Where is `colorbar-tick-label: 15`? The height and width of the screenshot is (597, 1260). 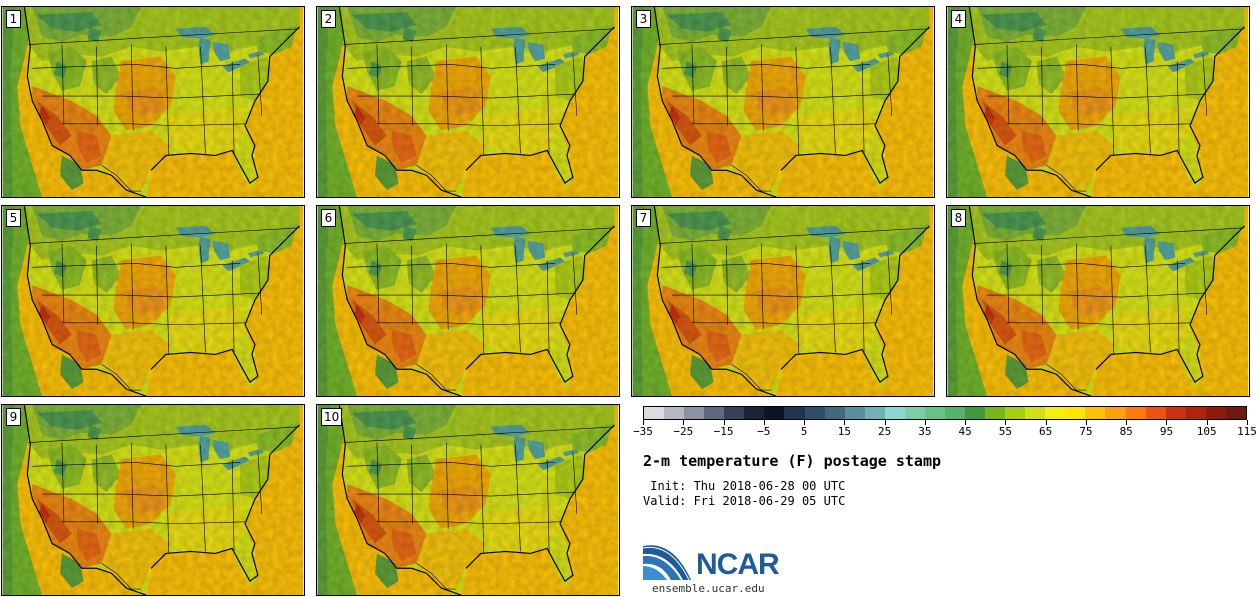
colorbar-tick-label: 15 is located at coordinates (844, 431).